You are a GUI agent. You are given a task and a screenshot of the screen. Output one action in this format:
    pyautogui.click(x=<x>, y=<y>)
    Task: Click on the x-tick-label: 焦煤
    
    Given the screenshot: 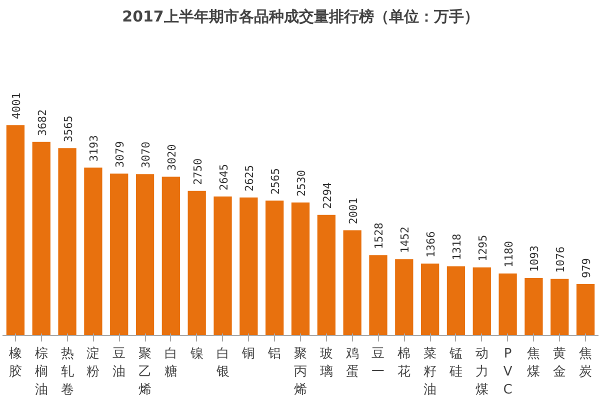 What is the action you would take?
    pyautogui.click(x=533, y=363)
    